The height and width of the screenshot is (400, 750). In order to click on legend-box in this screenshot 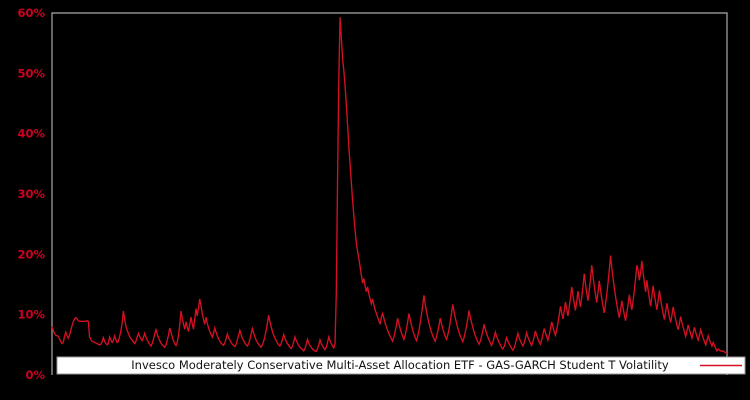, I will do `click(401, 365)`.